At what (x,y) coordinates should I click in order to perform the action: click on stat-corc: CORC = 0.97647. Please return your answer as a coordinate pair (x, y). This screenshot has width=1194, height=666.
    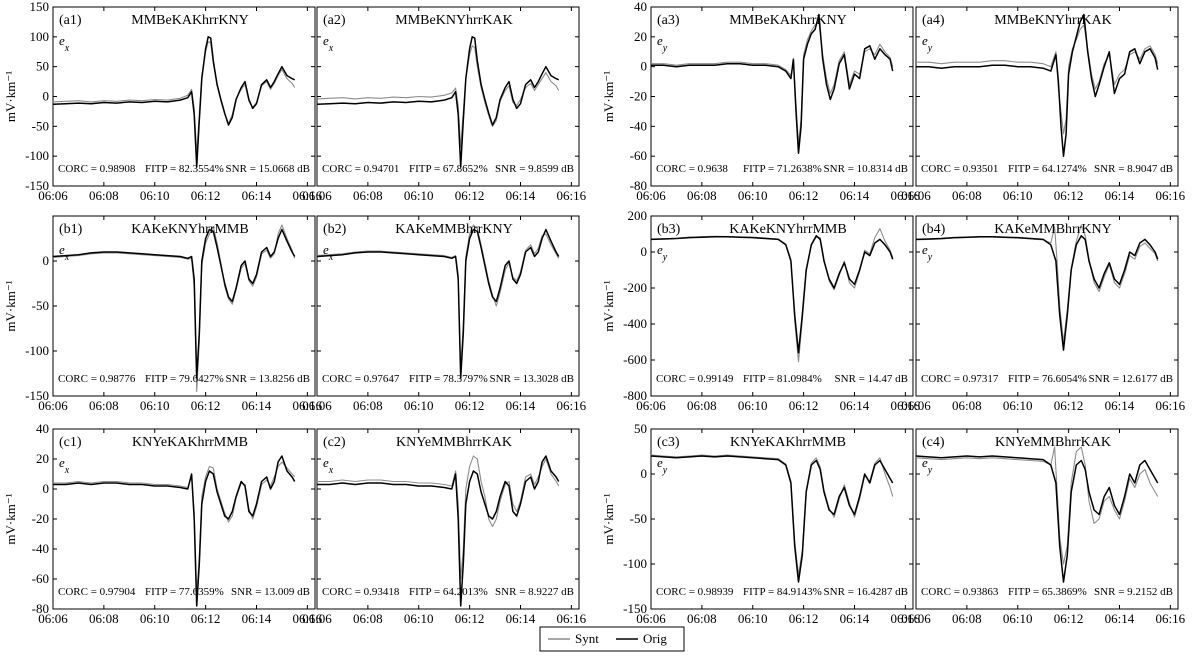
    Looking at the image, I should click on (361, 379).